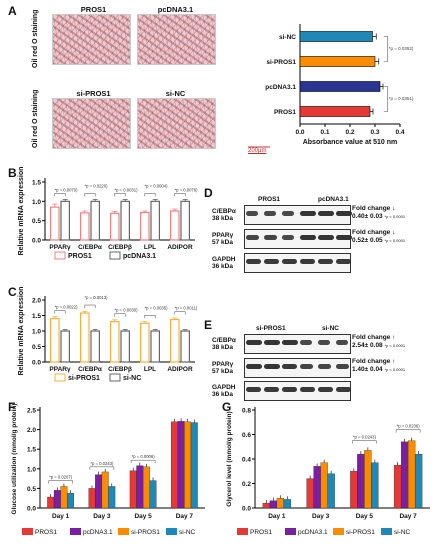  Describe the element at coordinates (143, 516) in the screenshot. I see `f-category-label: Day 5` at that location.